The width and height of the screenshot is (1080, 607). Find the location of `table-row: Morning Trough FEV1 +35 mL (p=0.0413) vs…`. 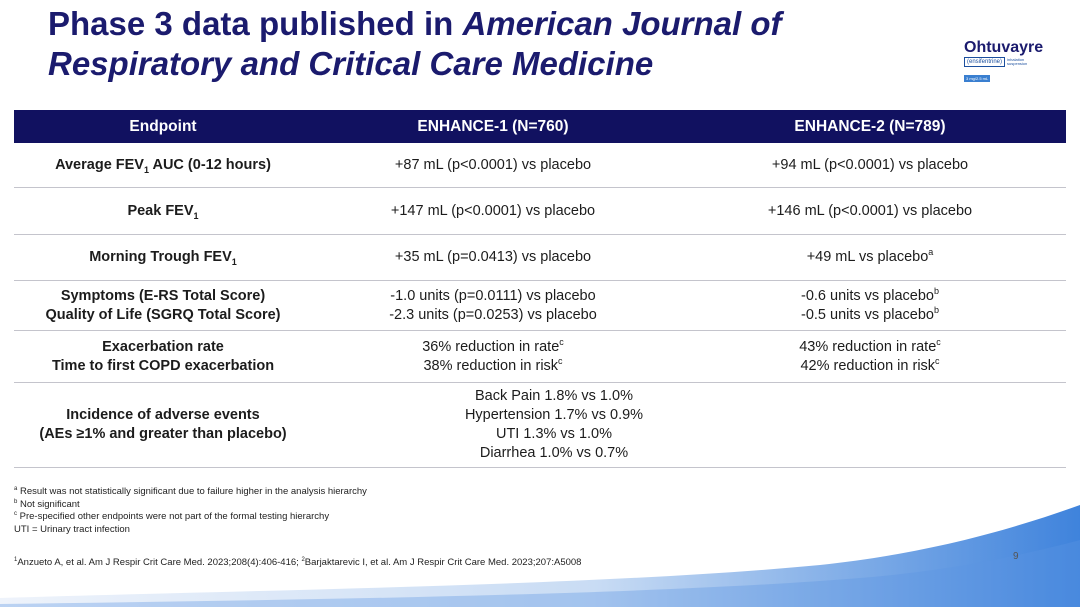

table-row: Morning Trough FEV1 +35 mL (p=0.0413) vs… is located at coordinates (540, 257).